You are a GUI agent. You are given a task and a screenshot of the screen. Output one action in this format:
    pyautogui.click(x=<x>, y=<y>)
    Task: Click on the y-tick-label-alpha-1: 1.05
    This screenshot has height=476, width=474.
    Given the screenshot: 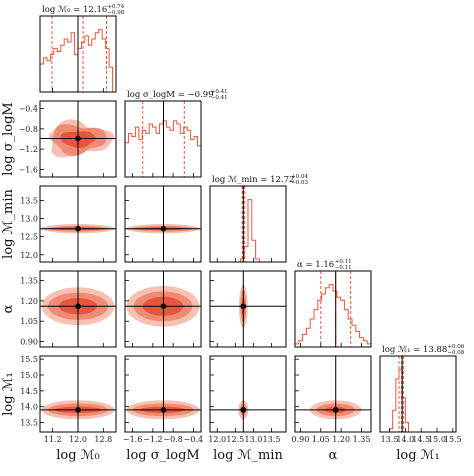 What is the action you would take?
    pyautogui.click(x=29, y=321)
    